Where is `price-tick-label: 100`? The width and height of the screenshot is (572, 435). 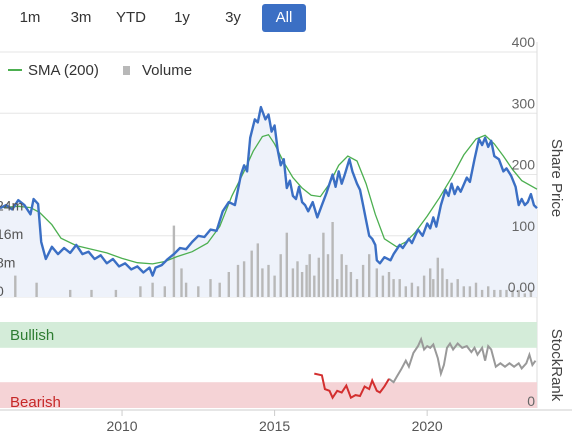
price-tick-label: 100 is located at coordinates (524, 226).